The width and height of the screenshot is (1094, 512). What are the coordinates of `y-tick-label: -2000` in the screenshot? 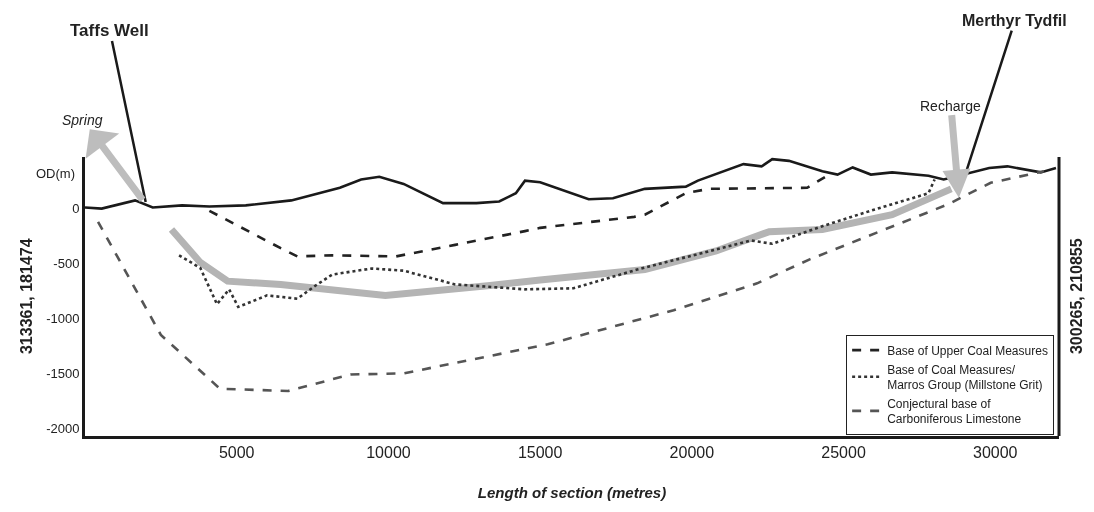 It's located at (63, 428).